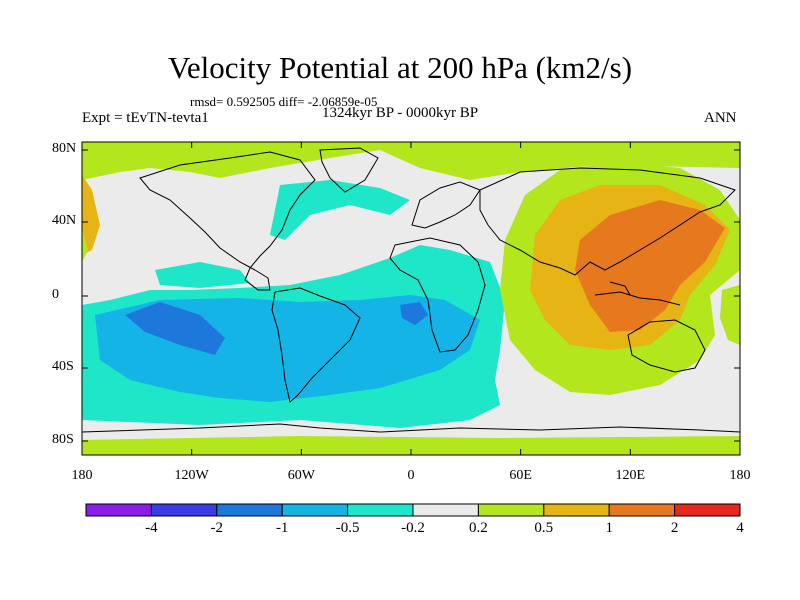  Describe the element at coordinates (740, 528) in the screenshot. I see `colorbar-label: 4` at that location.